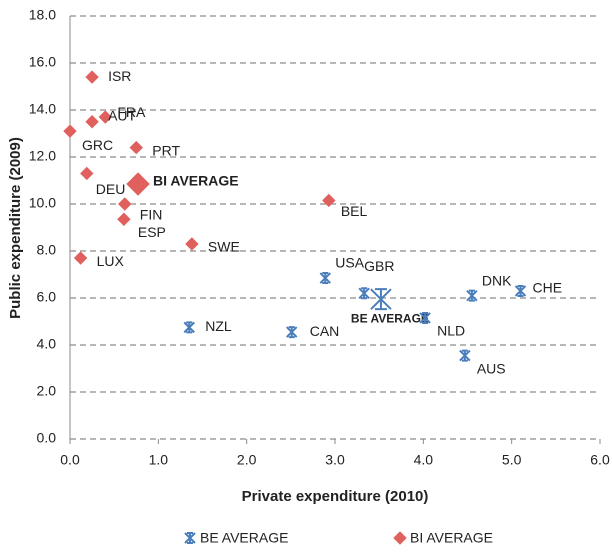 The height and width of the screenshot is (552, 612). I want to click on point-label: CAN, so click(325, 331).